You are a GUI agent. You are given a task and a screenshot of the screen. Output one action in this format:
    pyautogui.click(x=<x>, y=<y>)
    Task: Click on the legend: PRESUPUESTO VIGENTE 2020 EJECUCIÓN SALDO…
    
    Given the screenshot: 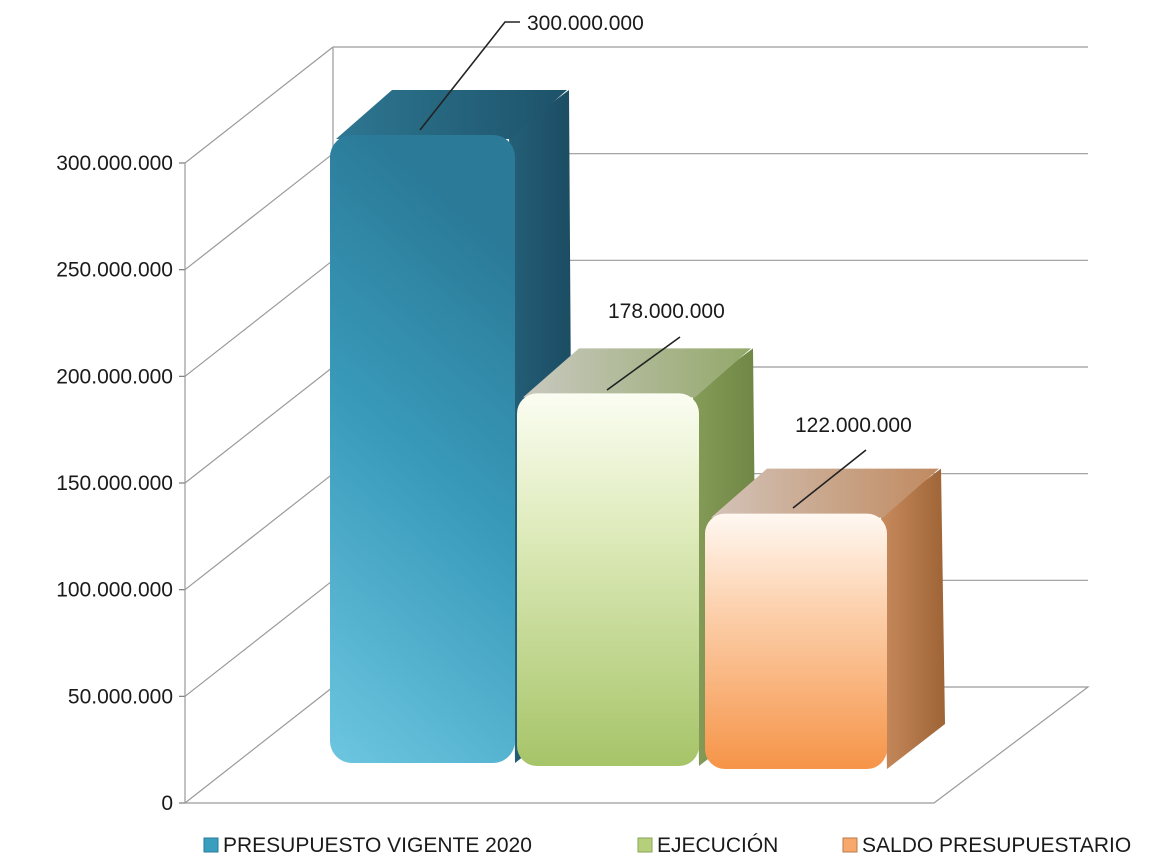 What is the action you would take?
    pyautogui.click(x=667, y=845)
    